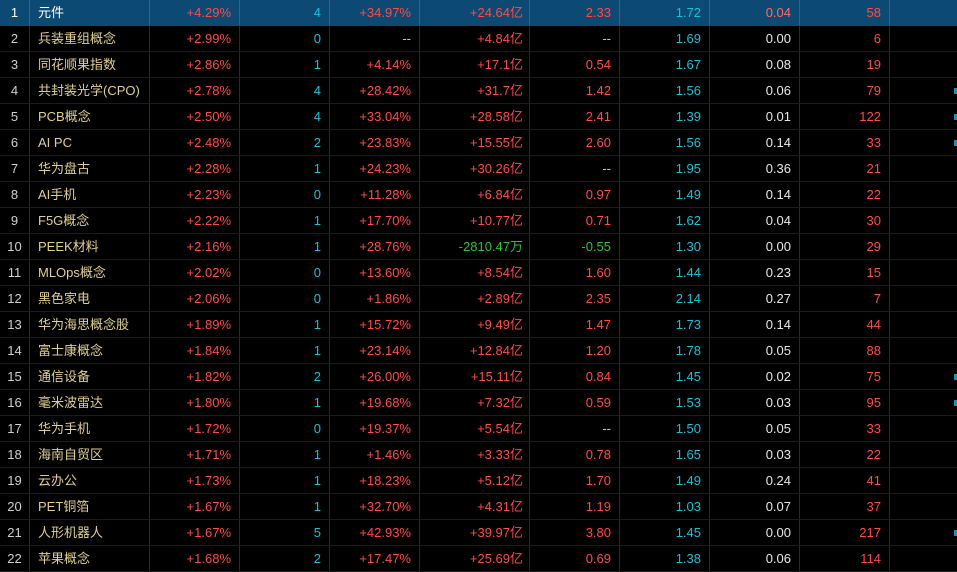 Image resolution: width=957 pixels, height=572 pixels. Describe the element at coordinates (665, 64) in the screenshot. I see `value-col-2: 1.67` at that location.